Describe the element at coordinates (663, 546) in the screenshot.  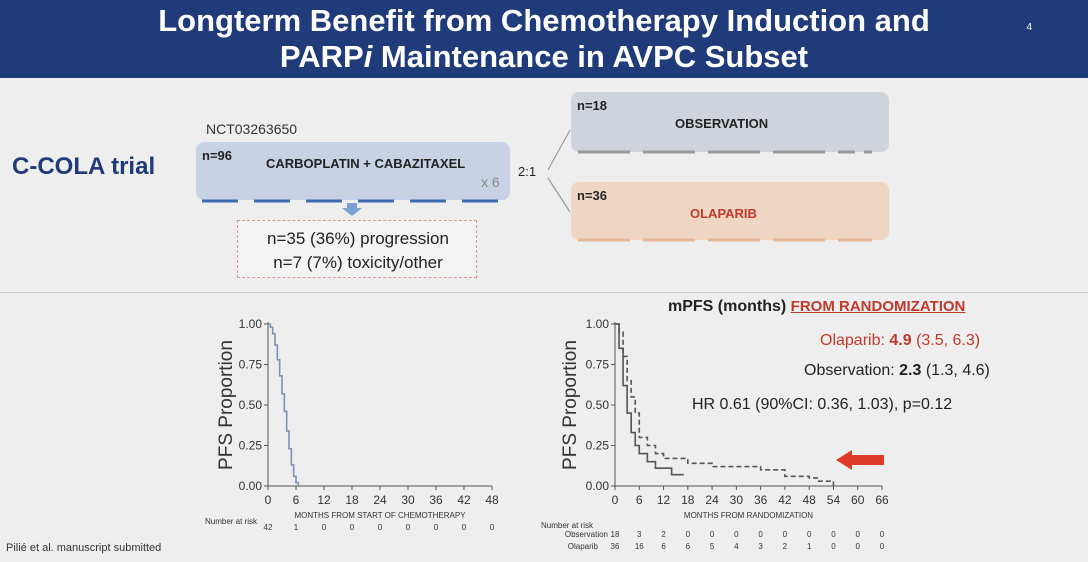
I see `at-risk-value: 6` at that location.